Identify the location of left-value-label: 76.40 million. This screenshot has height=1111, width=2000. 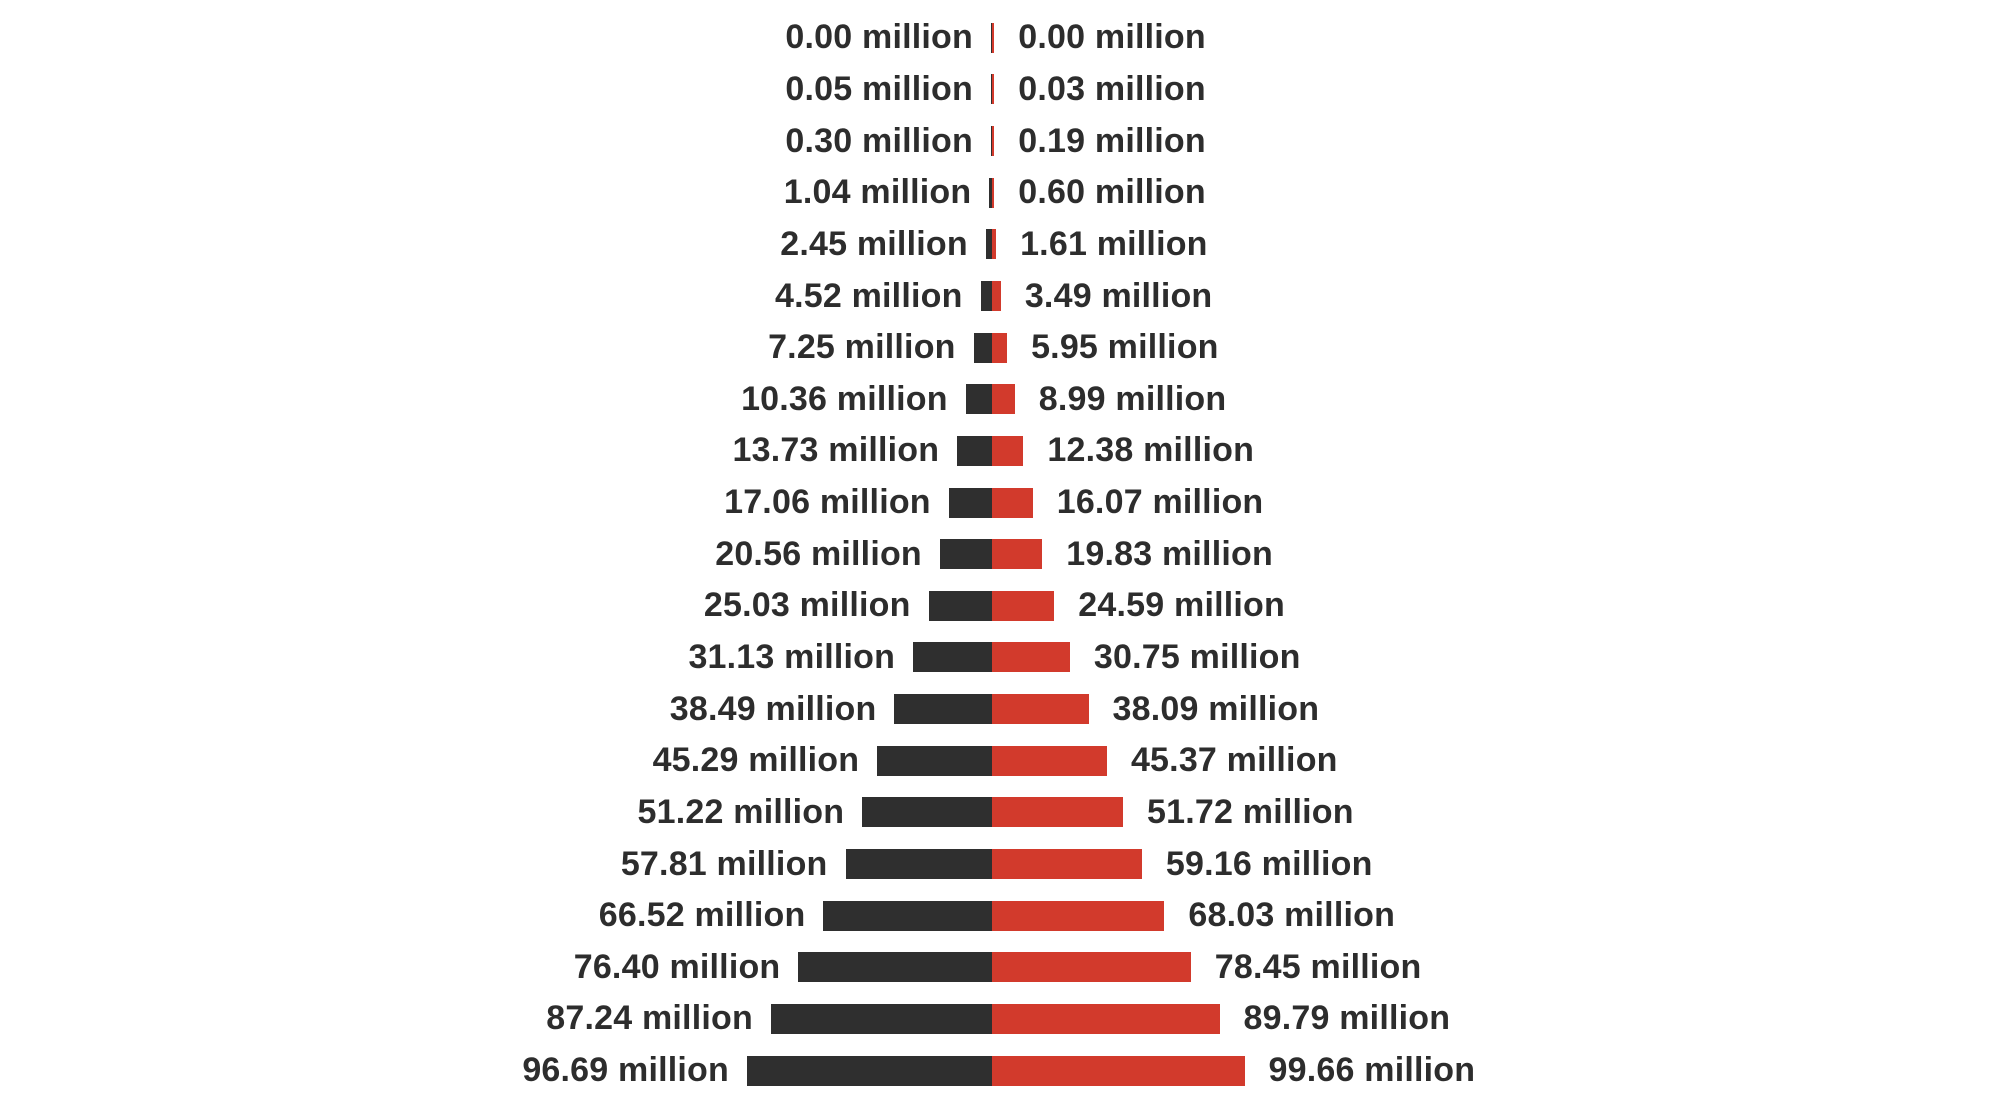
(677, 966).